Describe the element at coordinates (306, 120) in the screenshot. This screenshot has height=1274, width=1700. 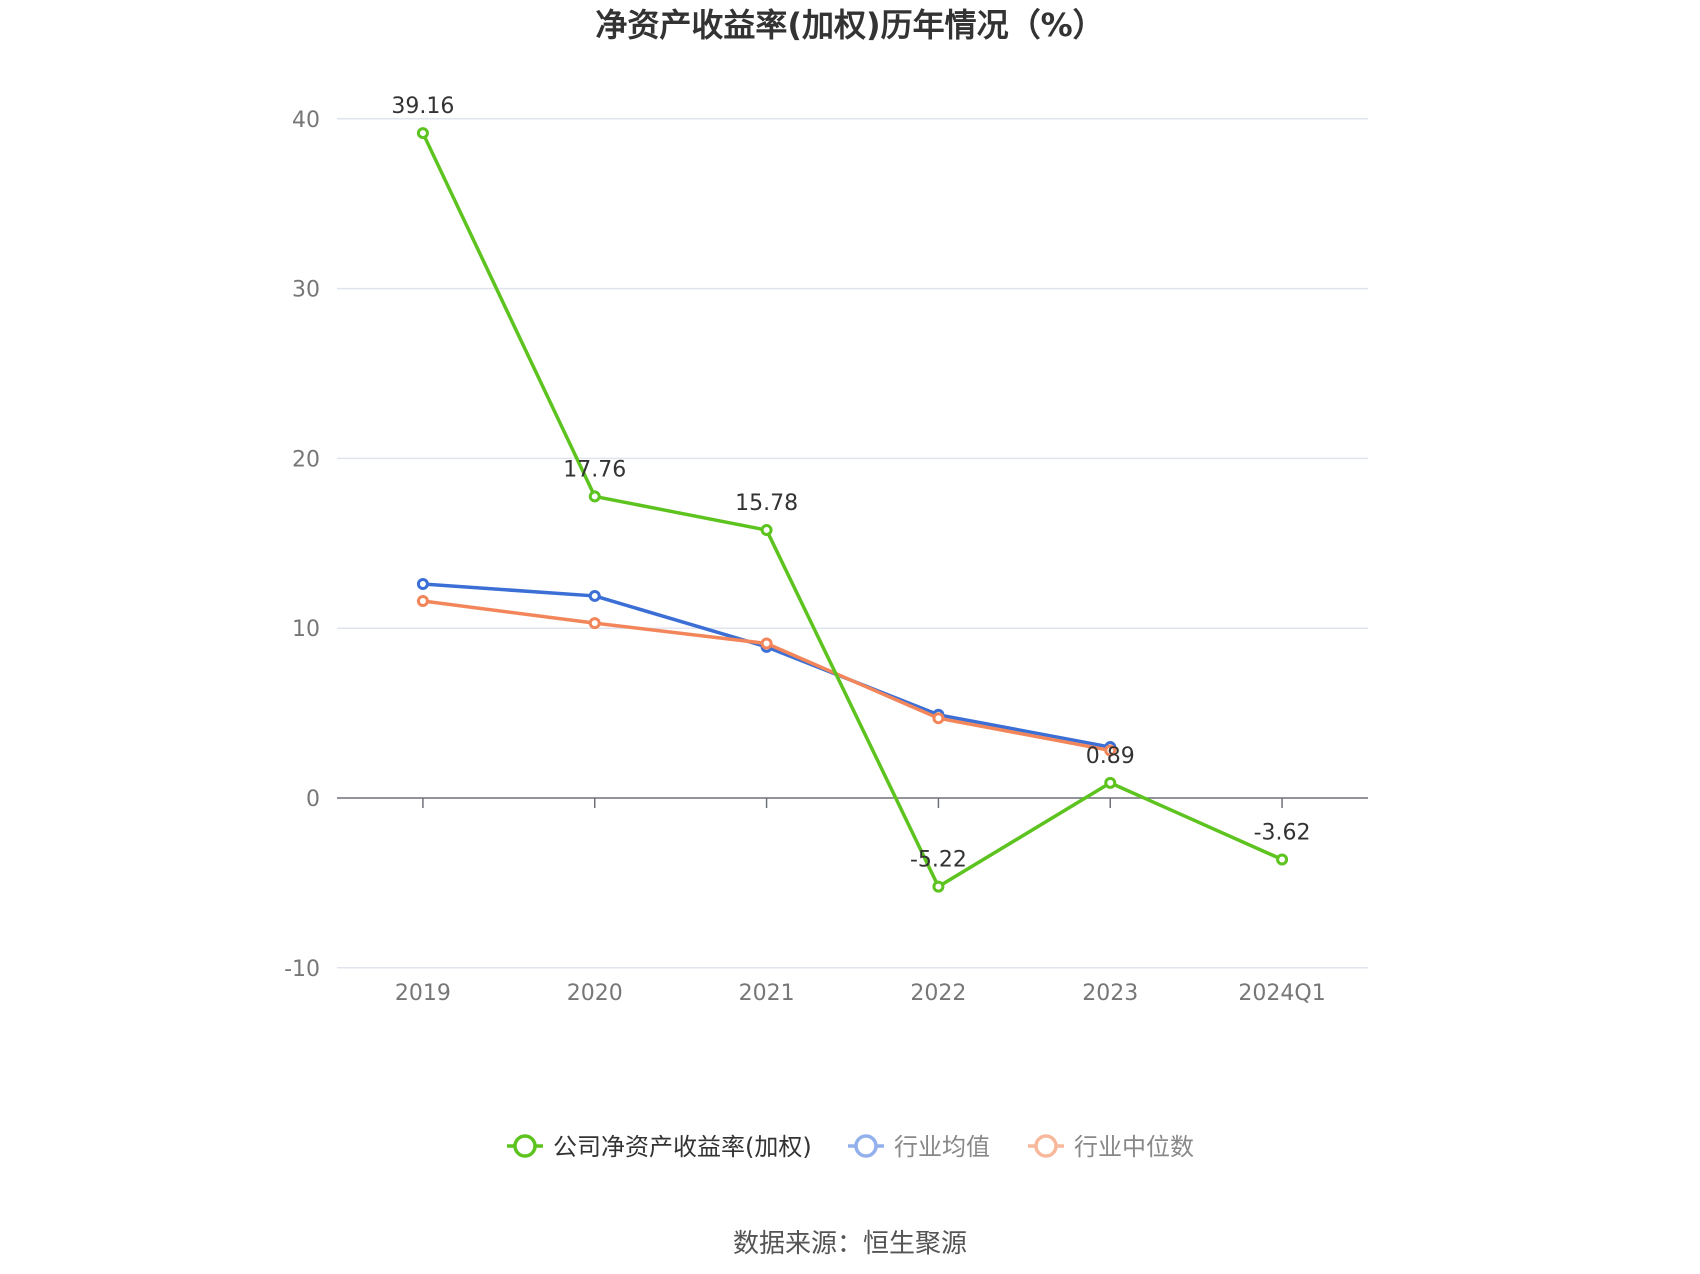
I see `y-tick-label: 40` at that location.